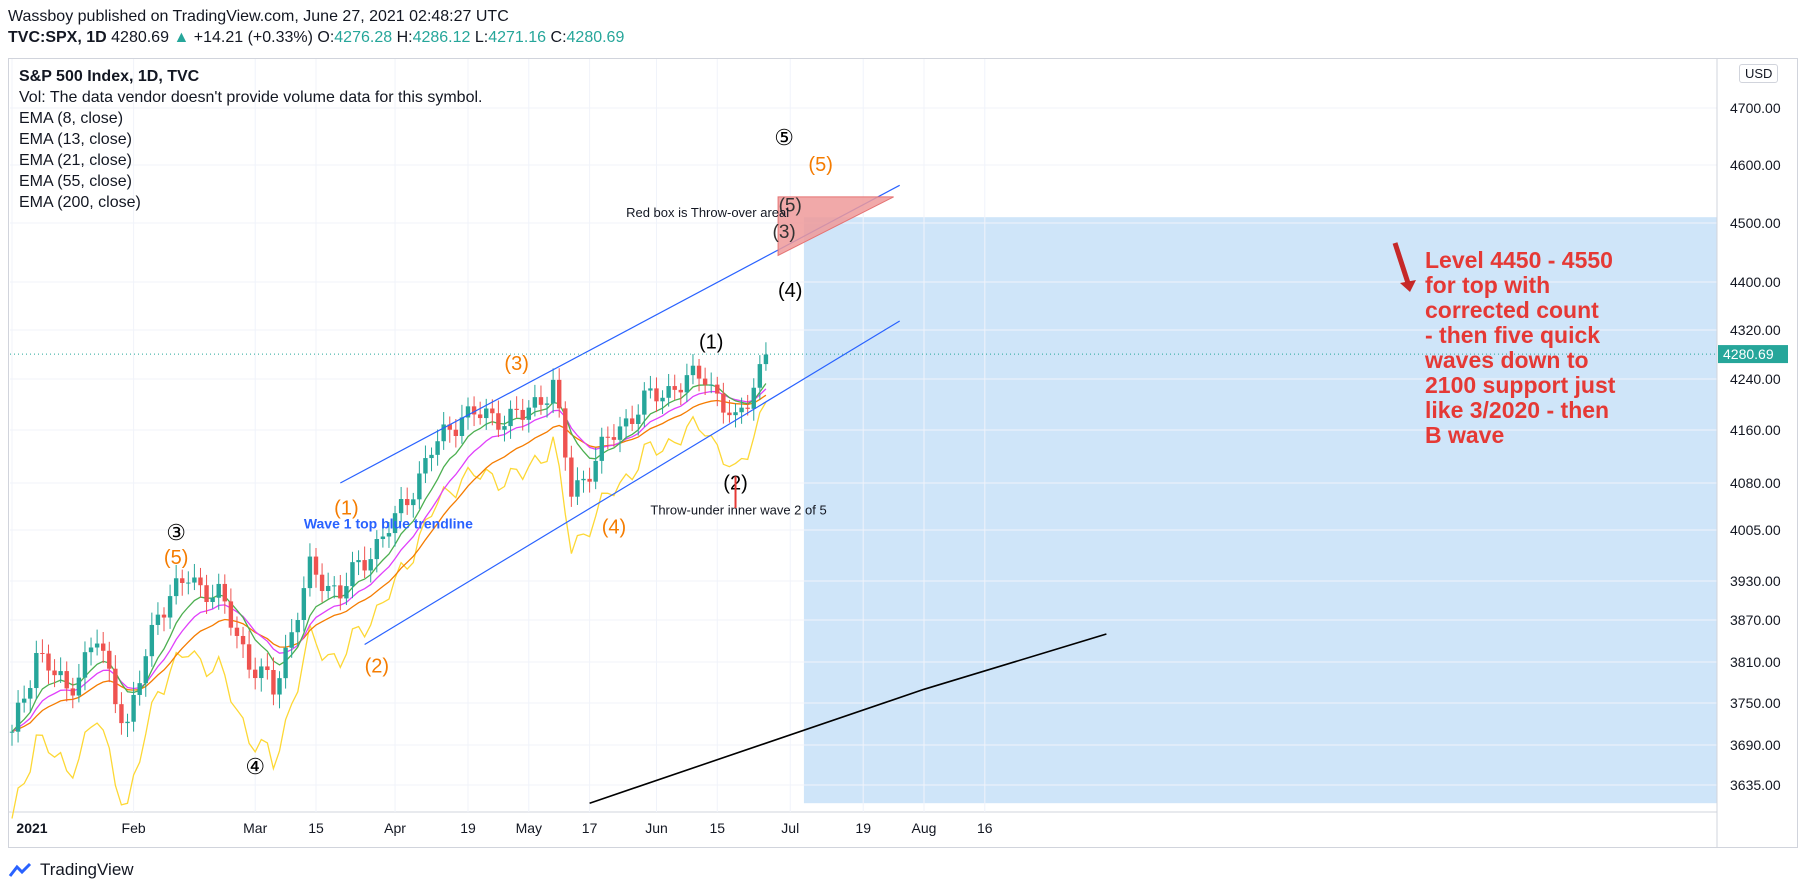 This screenshot has width=1805, height=895. What do you see at coordinates (1759, 73) in the screenshot?
I see `currency-button: USD` at bounding box center [1759, 73].